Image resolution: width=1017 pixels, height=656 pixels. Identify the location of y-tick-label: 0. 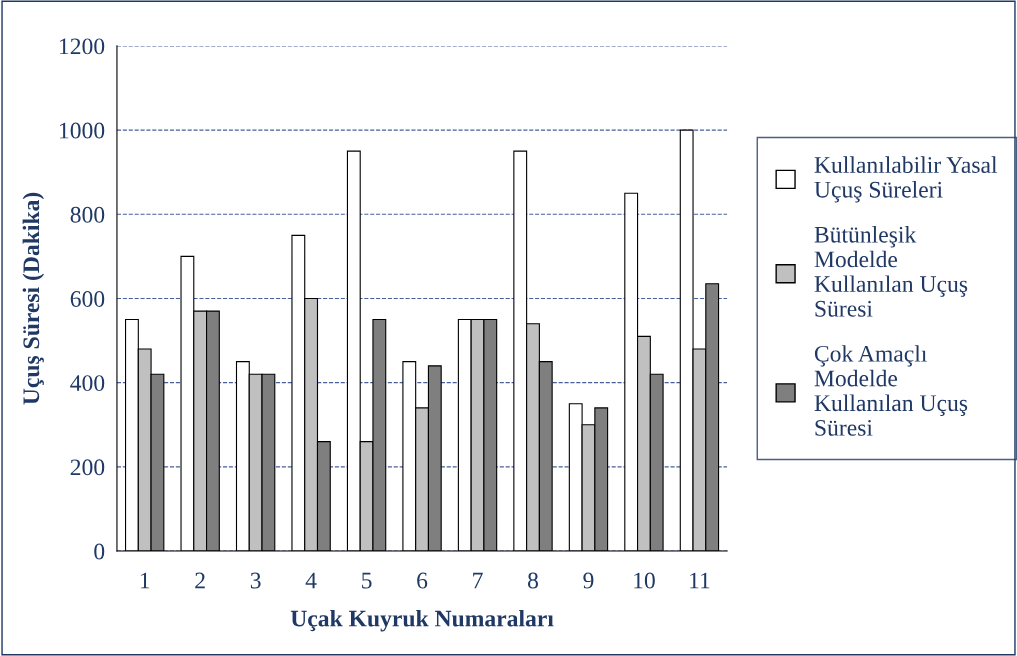
(99, 551).